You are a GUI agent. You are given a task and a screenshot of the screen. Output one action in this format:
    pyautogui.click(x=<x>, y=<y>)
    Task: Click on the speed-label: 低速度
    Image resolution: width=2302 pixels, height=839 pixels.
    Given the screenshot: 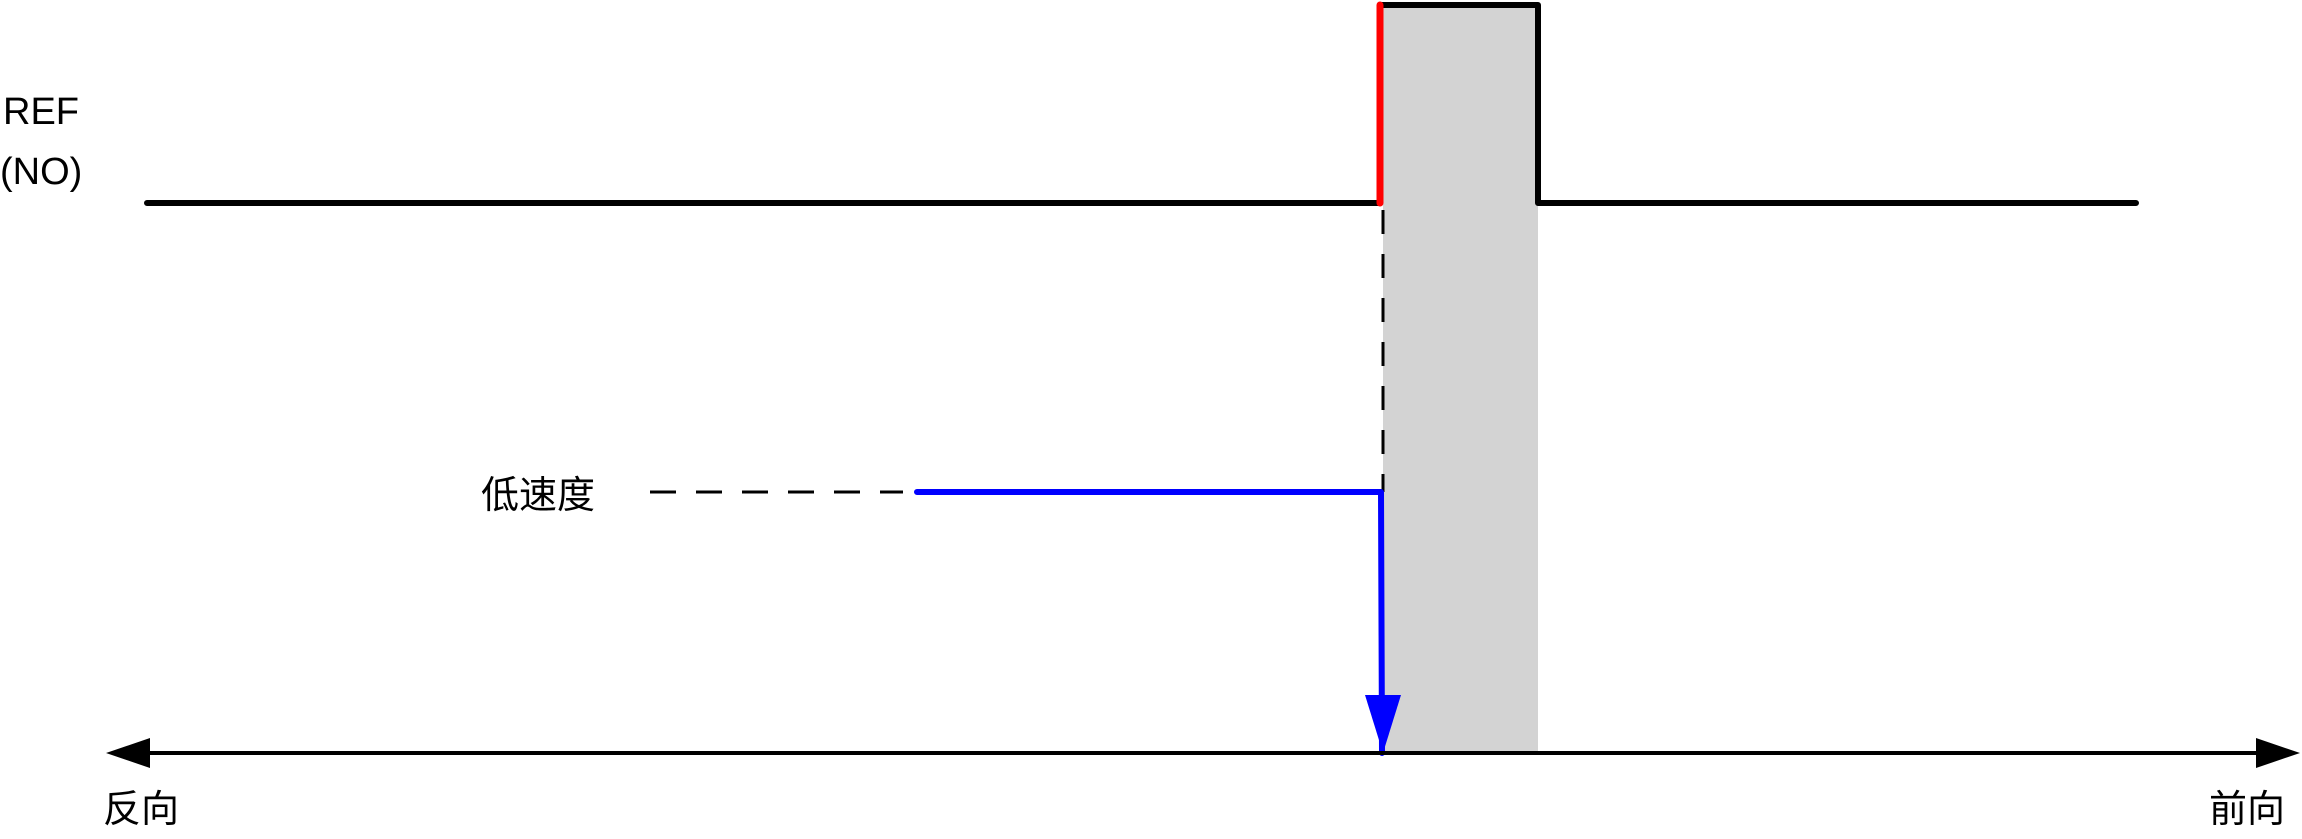 What is the action you would take?
    pyautogui.click(x=538, y=496)
    